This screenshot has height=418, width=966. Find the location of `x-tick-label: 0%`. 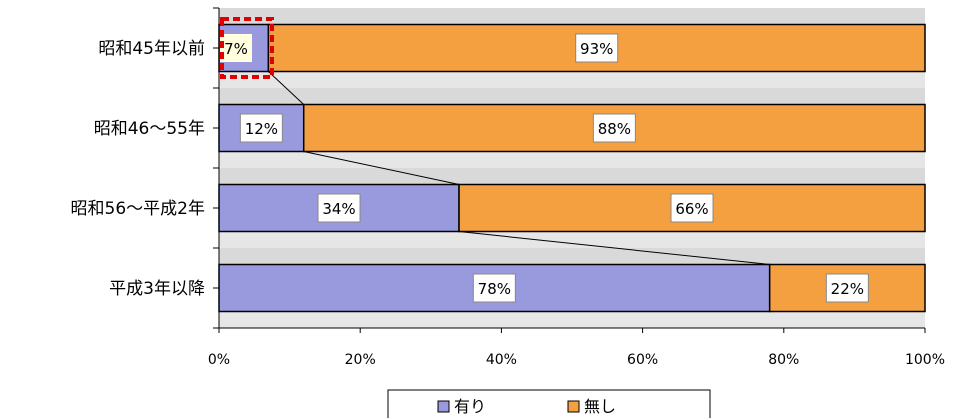

x-tick-label: 0% is located at coordinates (219, 360).